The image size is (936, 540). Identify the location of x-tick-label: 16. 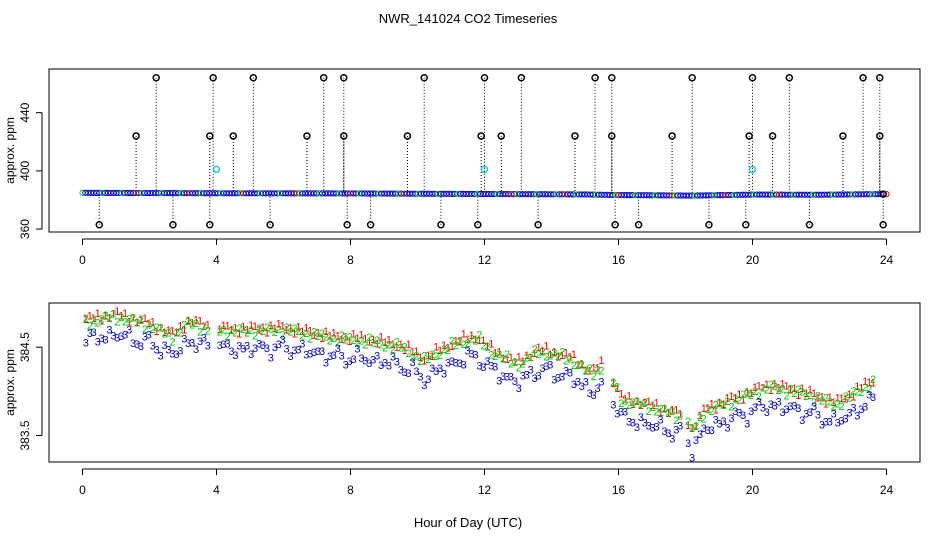
(619, 490).